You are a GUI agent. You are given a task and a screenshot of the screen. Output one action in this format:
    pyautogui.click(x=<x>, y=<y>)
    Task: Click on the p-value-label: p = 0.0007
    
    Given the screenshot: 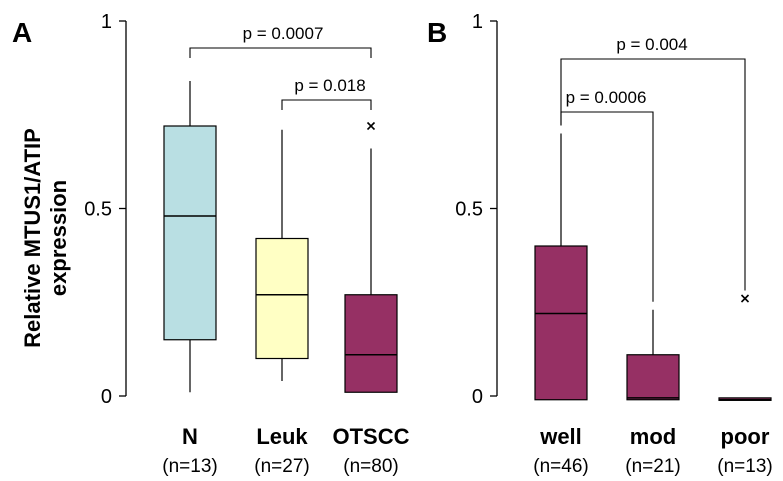 What is the action you would take?
    pyautogui.click(x=283, y=33)
    